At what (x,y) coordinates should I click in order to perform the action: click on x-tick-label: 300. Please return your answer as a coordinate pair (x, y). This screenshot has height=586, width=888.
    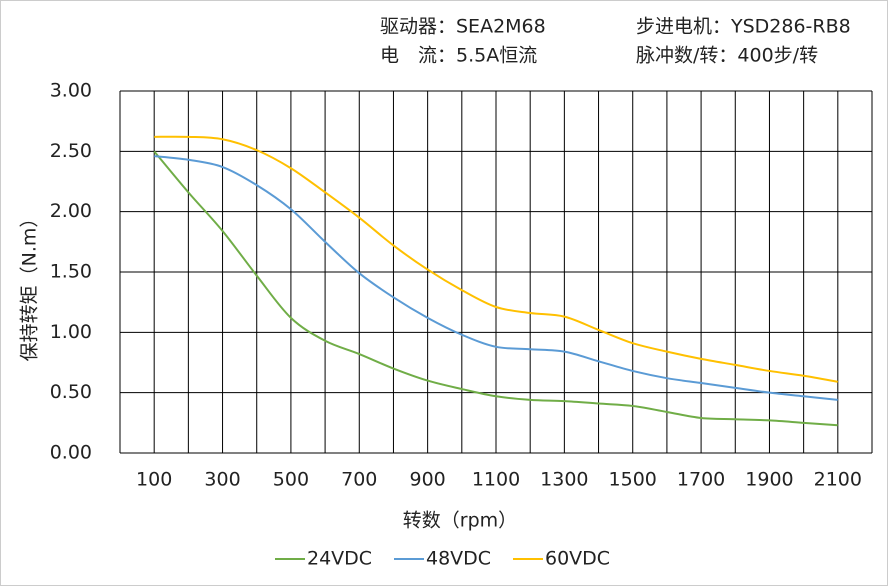
    Looking at the image, I should click on (222, 480).